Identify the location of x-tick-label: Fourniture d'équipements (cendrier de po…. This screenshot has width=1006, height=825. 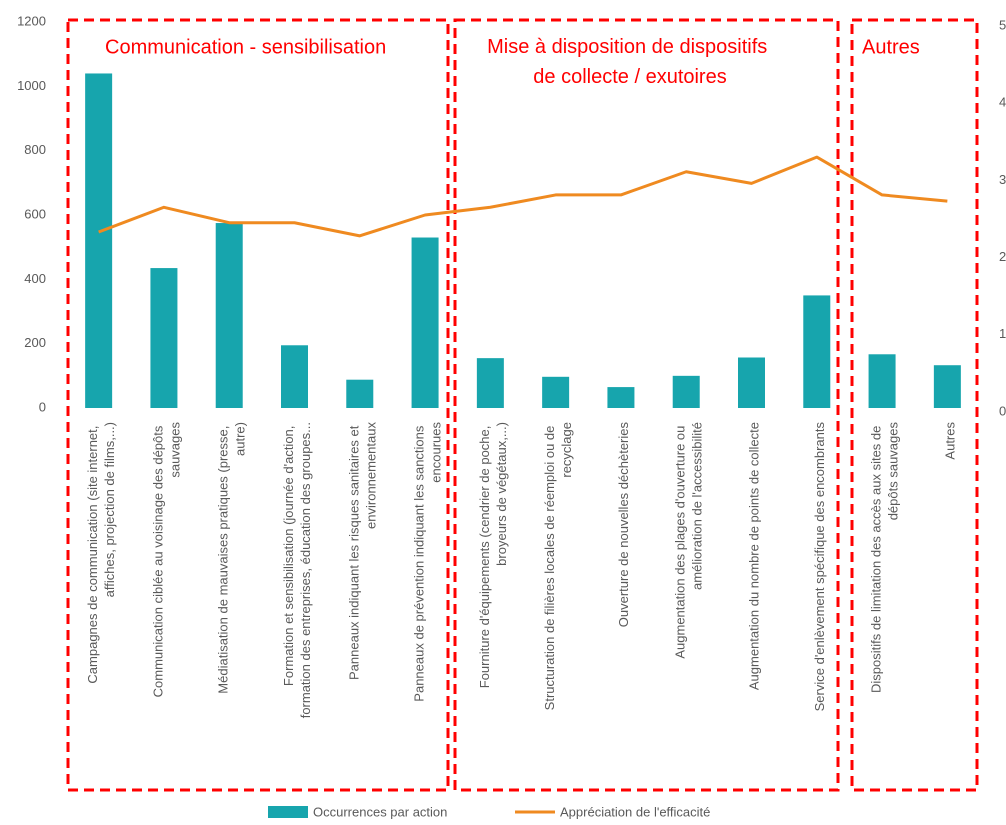
(493, 555).